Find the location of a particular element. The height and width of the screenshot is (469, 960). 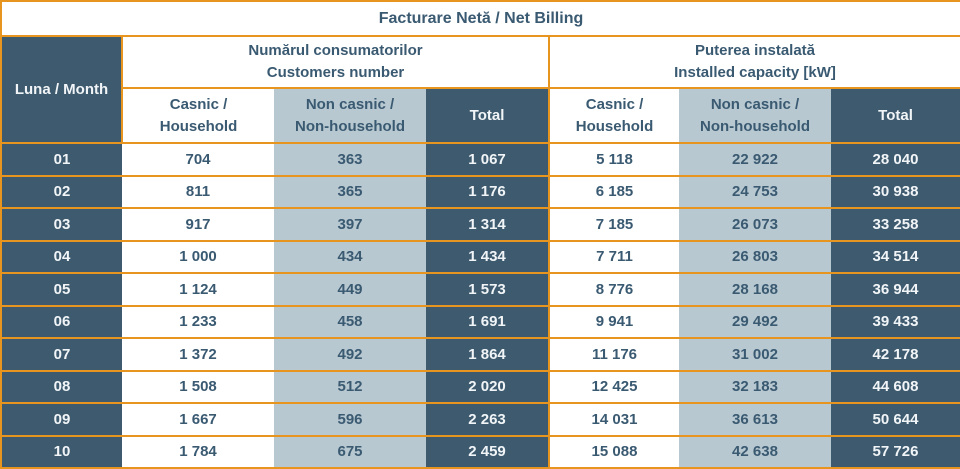

month-cell: 06 is located at coordinates (61, 321).